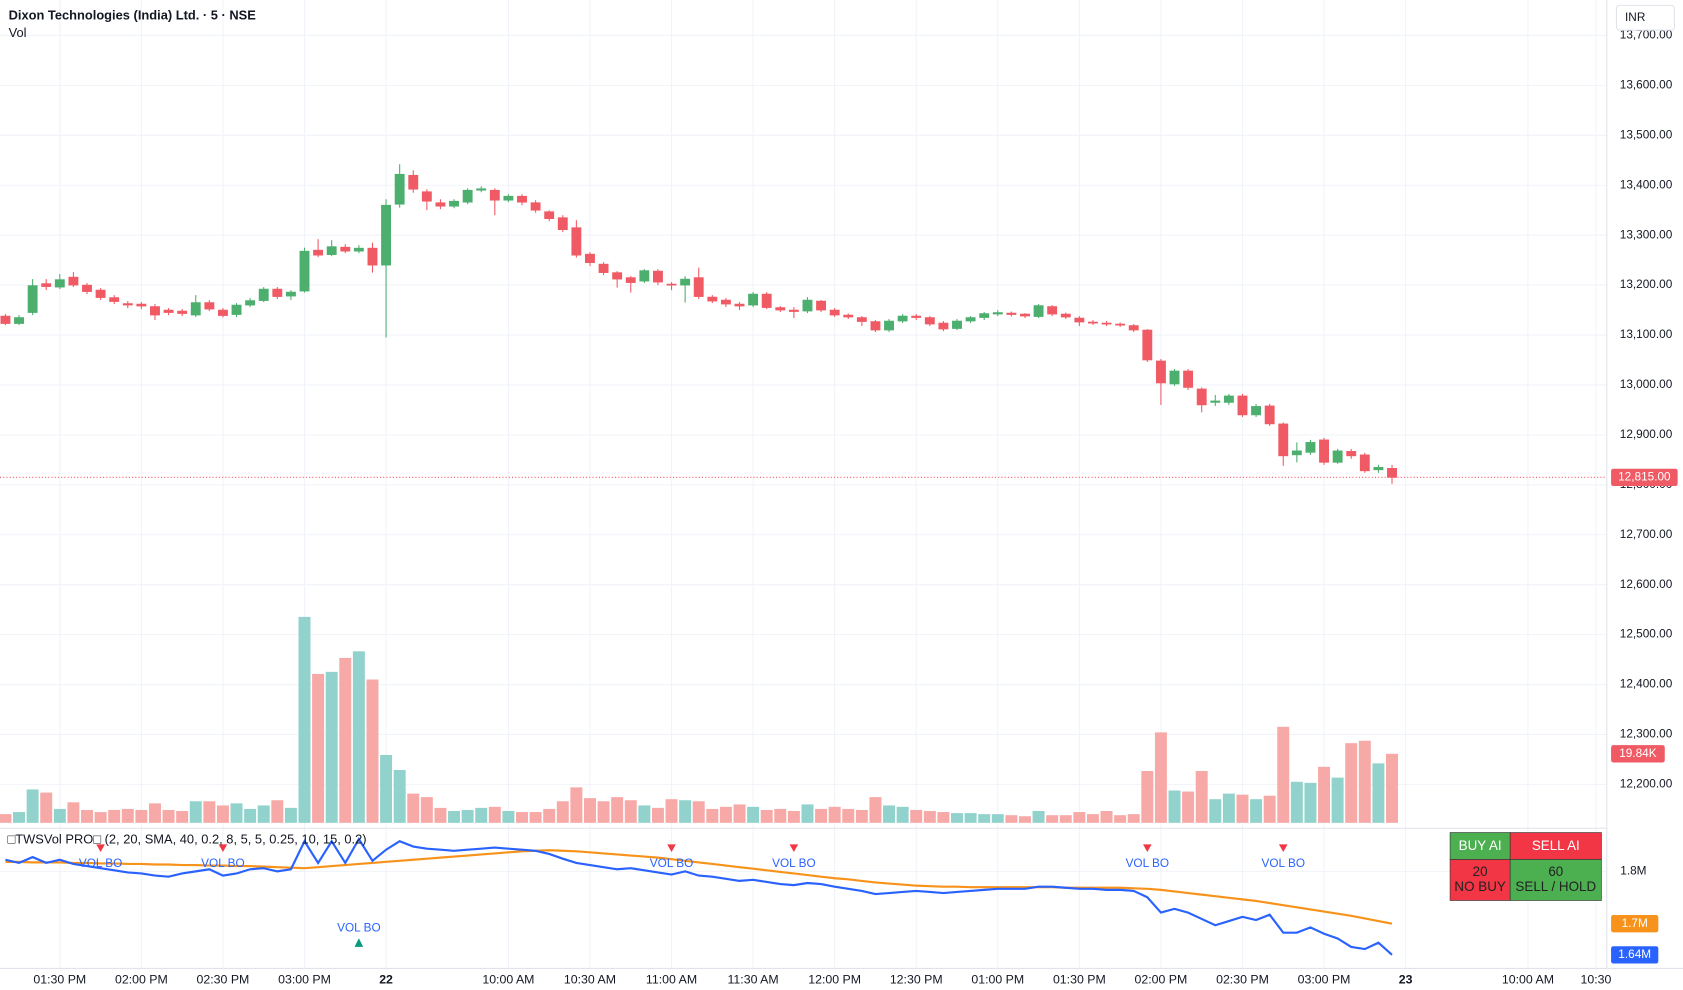 The image size is (1683, 990). Describe the element at coordinates (1635, 17) in the screenshot. I see `currency-label: INR` at that location.